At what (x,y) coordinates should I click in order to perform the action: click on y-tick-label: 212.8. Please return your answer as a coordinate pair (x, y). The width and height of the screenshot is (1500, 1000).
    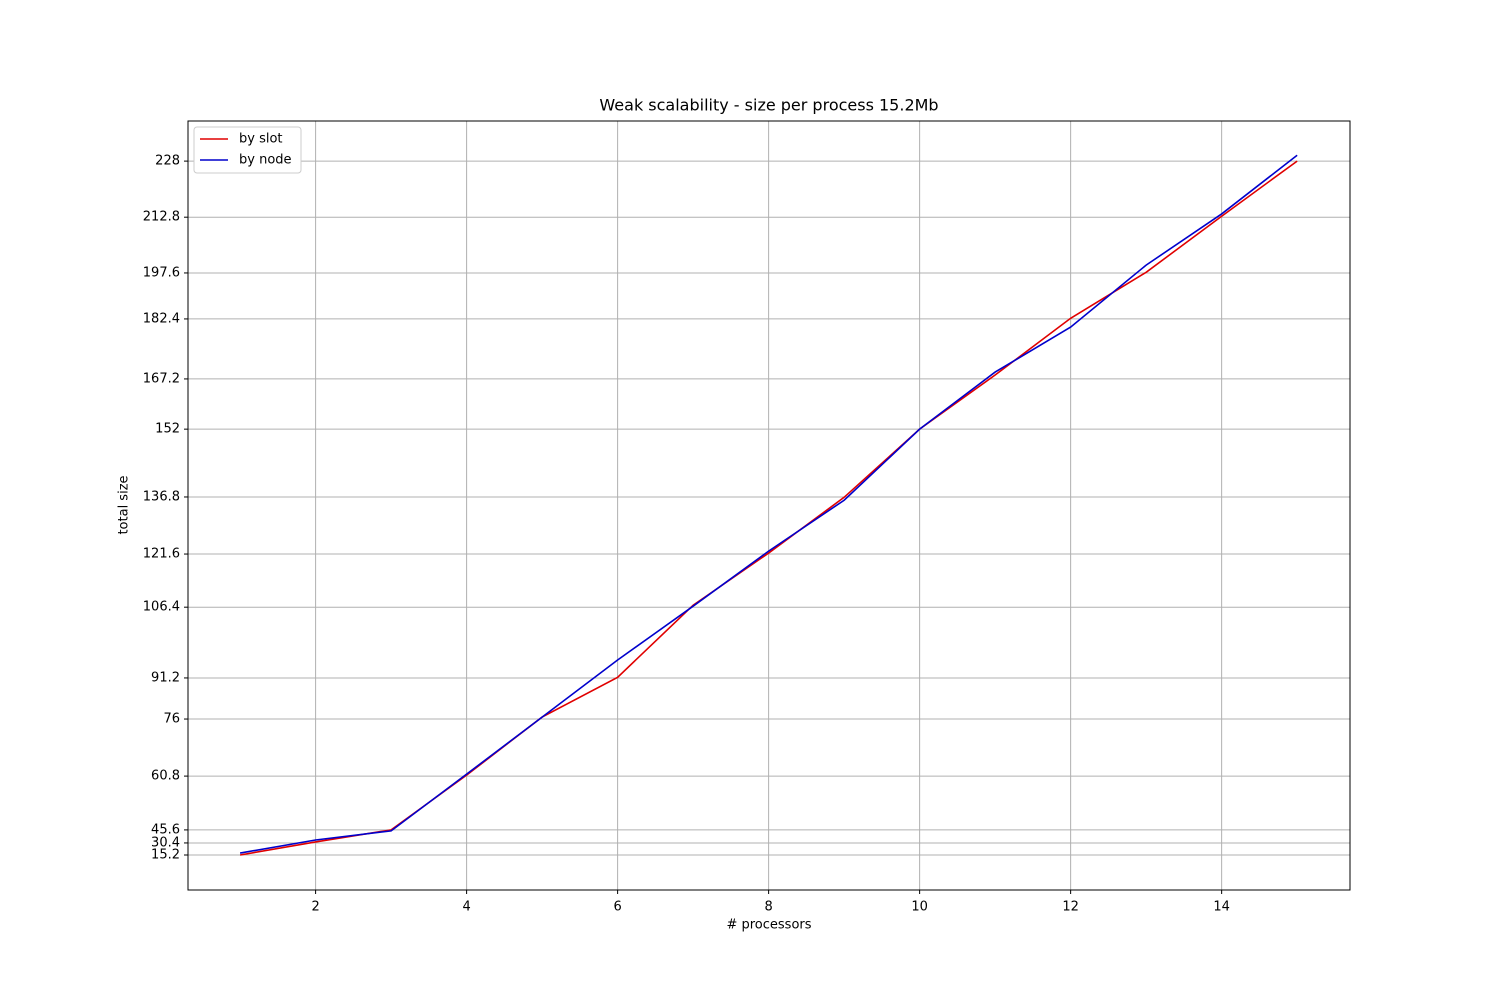
    Looking at the image, I should click on (161, 217).